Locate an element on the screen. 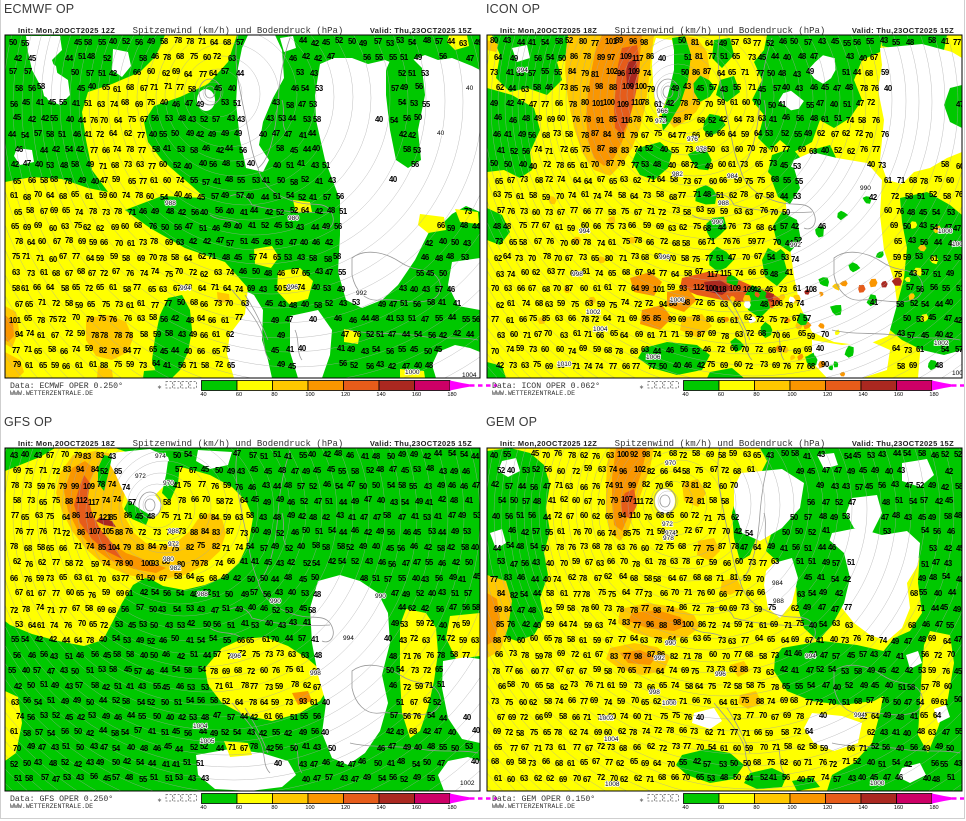  svg-text: 83 is located at coordinates (140, 547).